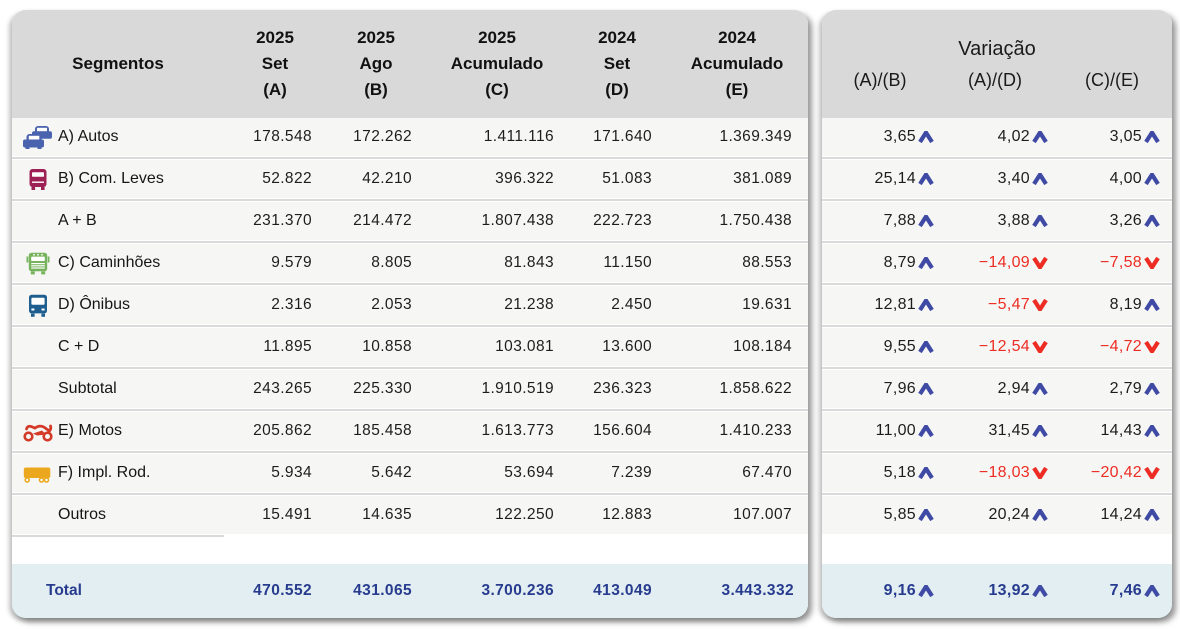  Describe the element at coordinates (899, 136) in the screenshot. I see `variation-value: 3,65` at that location.